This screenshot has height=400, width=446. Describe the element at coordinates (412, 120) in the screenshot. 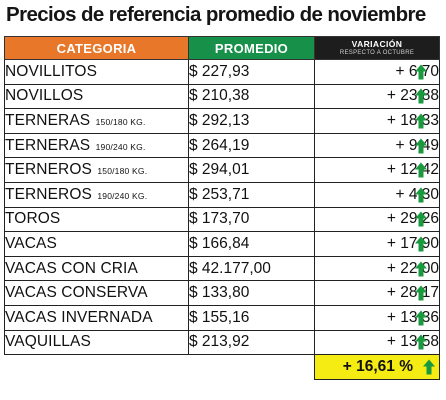

I see `variation-value: + 18,33` at that location.